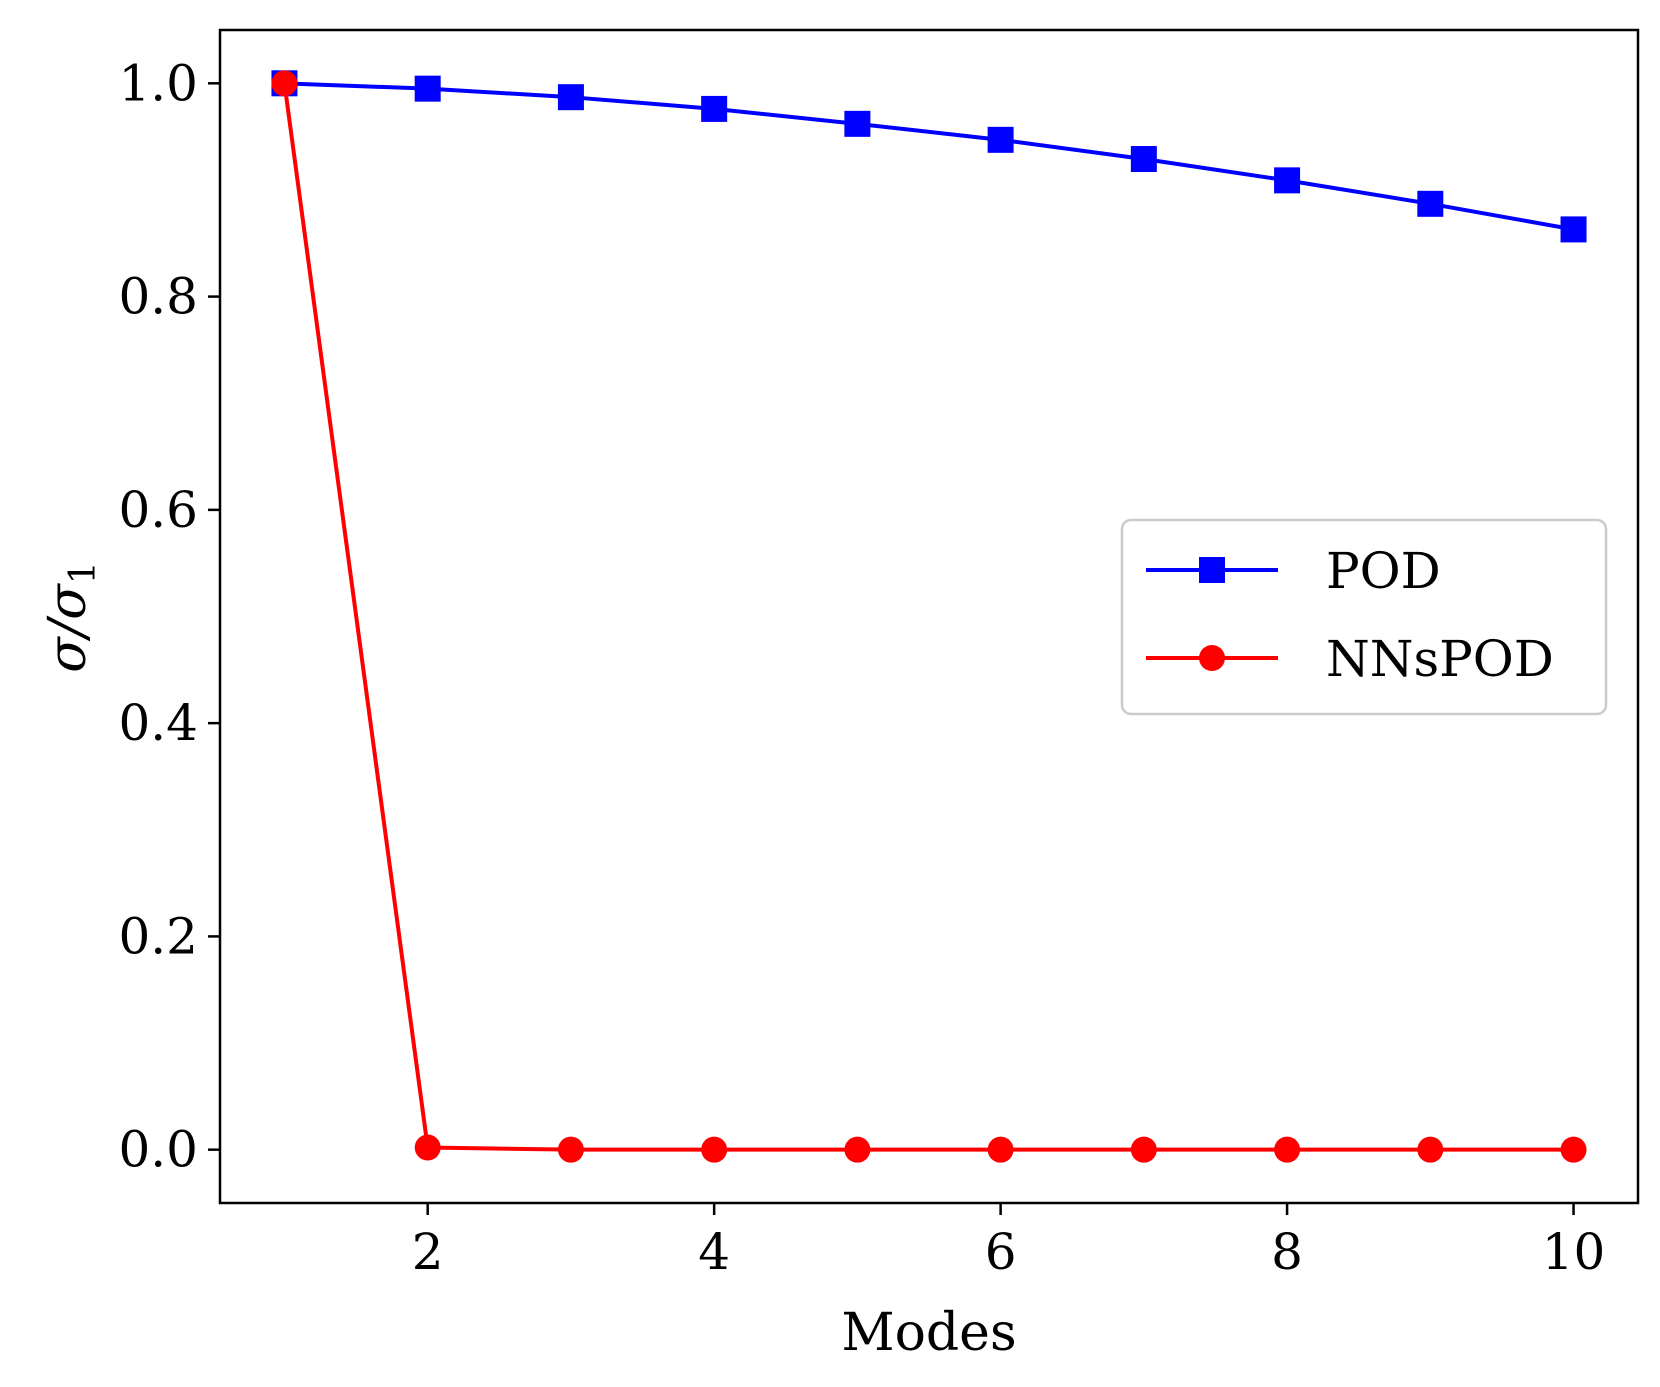  What do you see at coordinates (158, 297) in the screenshot?
I see `y-tick-label: 0.8` at bounding box center [158, 297].